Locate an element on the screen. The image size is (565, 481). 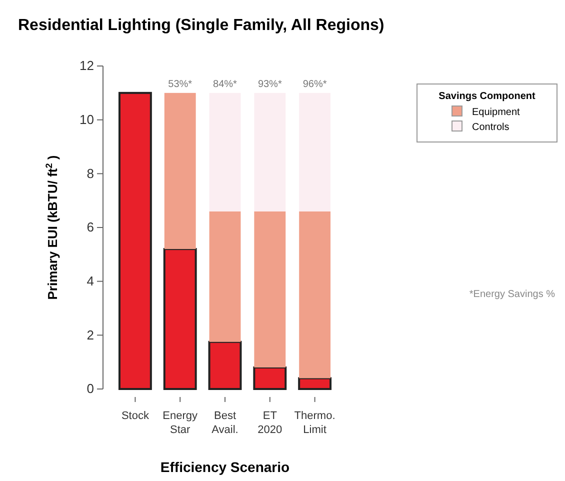
x-tick-label: Energy Star is located at coordinates (180, 423).